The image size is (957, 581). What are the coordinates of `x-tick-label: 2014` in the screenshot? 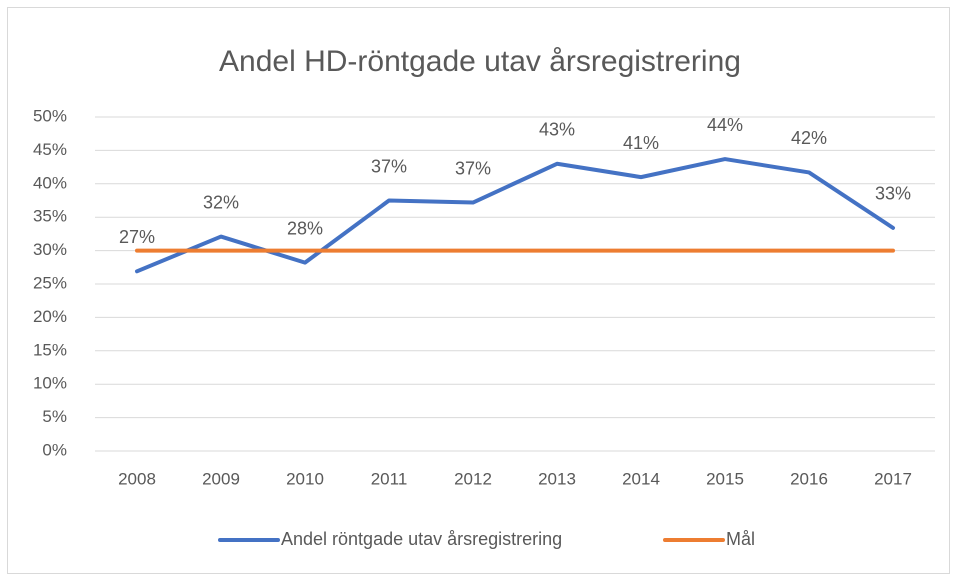 It's located at (641, 478).